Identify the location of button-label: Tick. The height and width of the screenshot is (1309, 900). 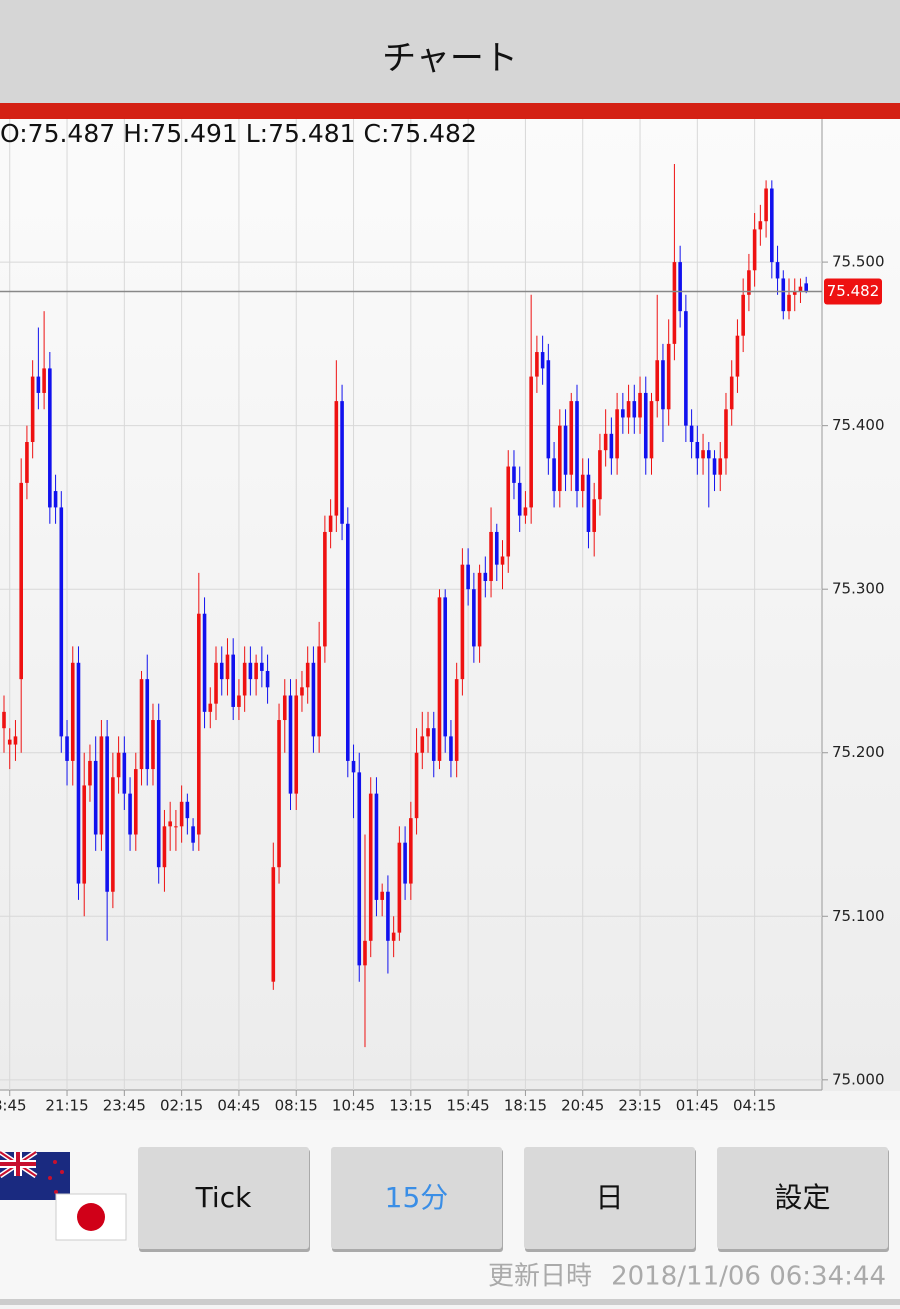
(223, 1197).